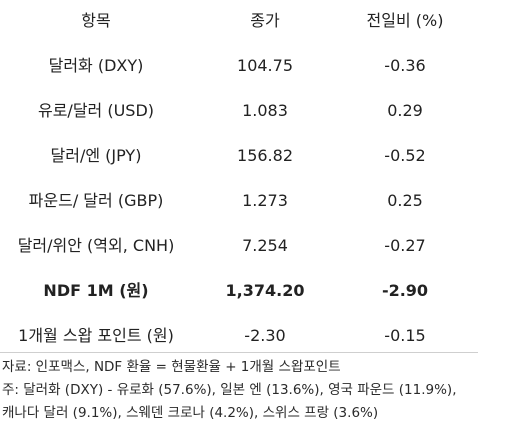 The width and height of the screenshot is (514, 433). What do you see at coordinates (96, 200) in the screenshot?
I see `row-item: 파운드/ 달러 (GBP)` at bounding box center [96, 200].